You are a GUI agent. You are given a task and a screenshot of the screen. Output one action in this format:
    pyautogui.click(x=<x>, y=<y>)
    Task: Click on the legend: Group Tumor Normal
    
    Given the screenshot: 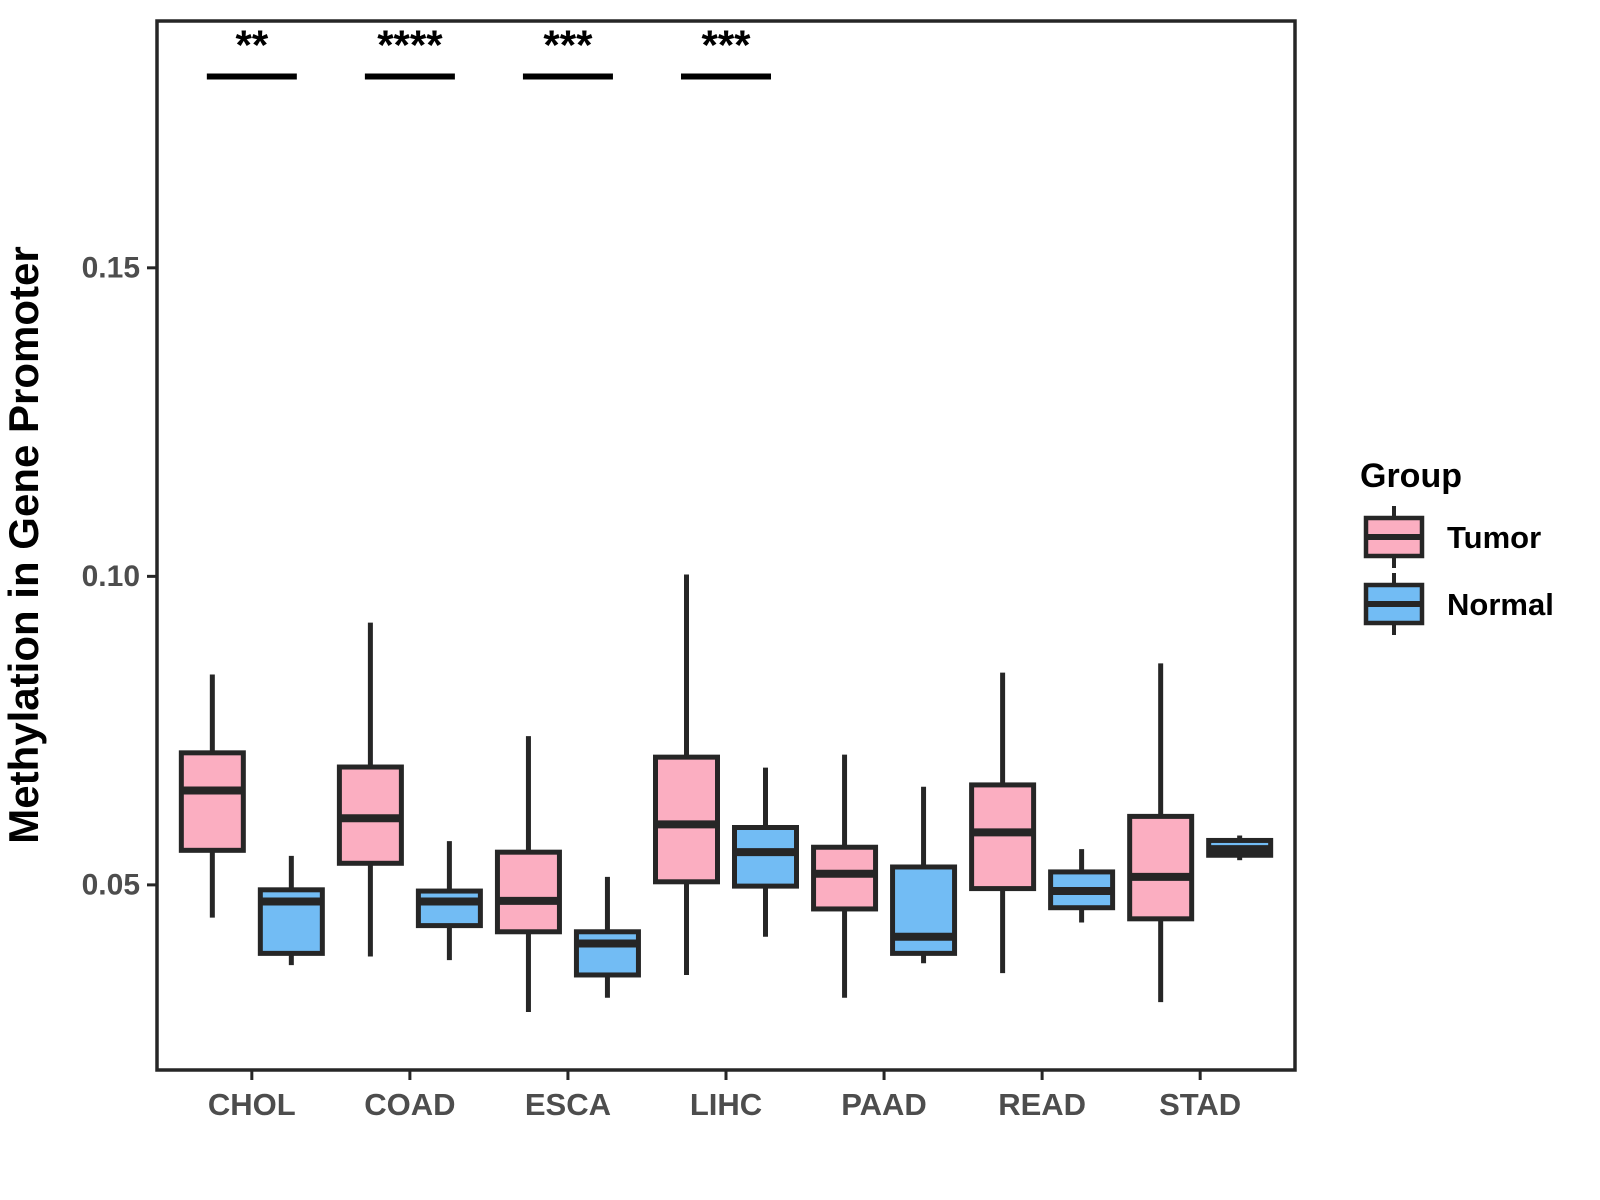 What is the action you would take?
    pyautogui.click(x=1457, y=539)
    